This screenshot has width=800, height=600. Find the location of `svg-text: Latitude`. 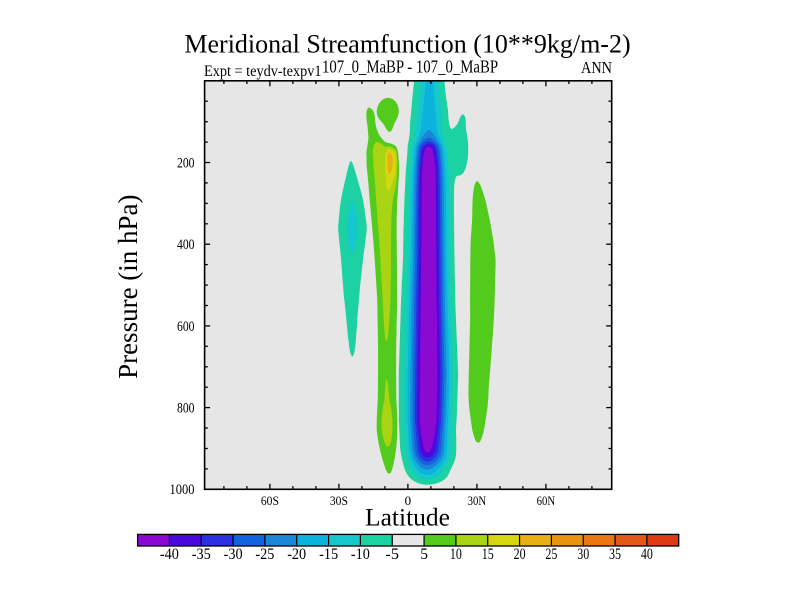

svg-text: Latitude is located at coordinates (407, 517).